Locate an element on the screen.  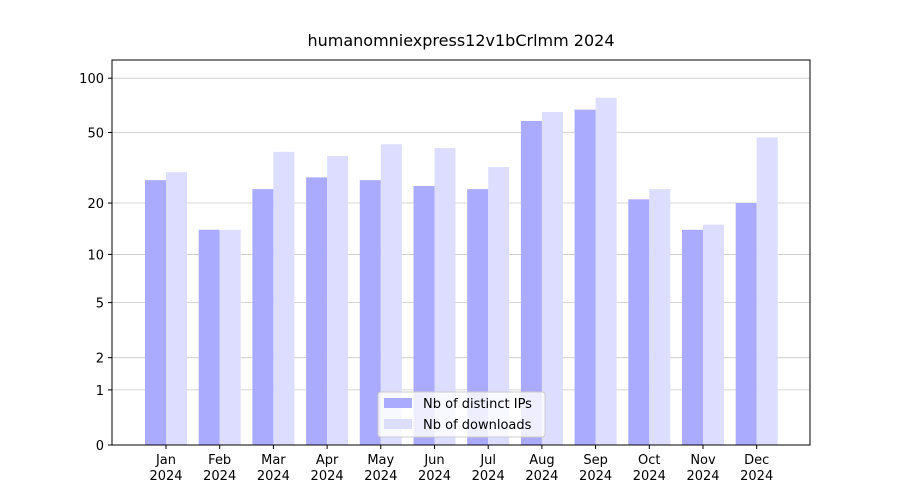
y-tick-label: 2 is located at coordinates (100, 359).